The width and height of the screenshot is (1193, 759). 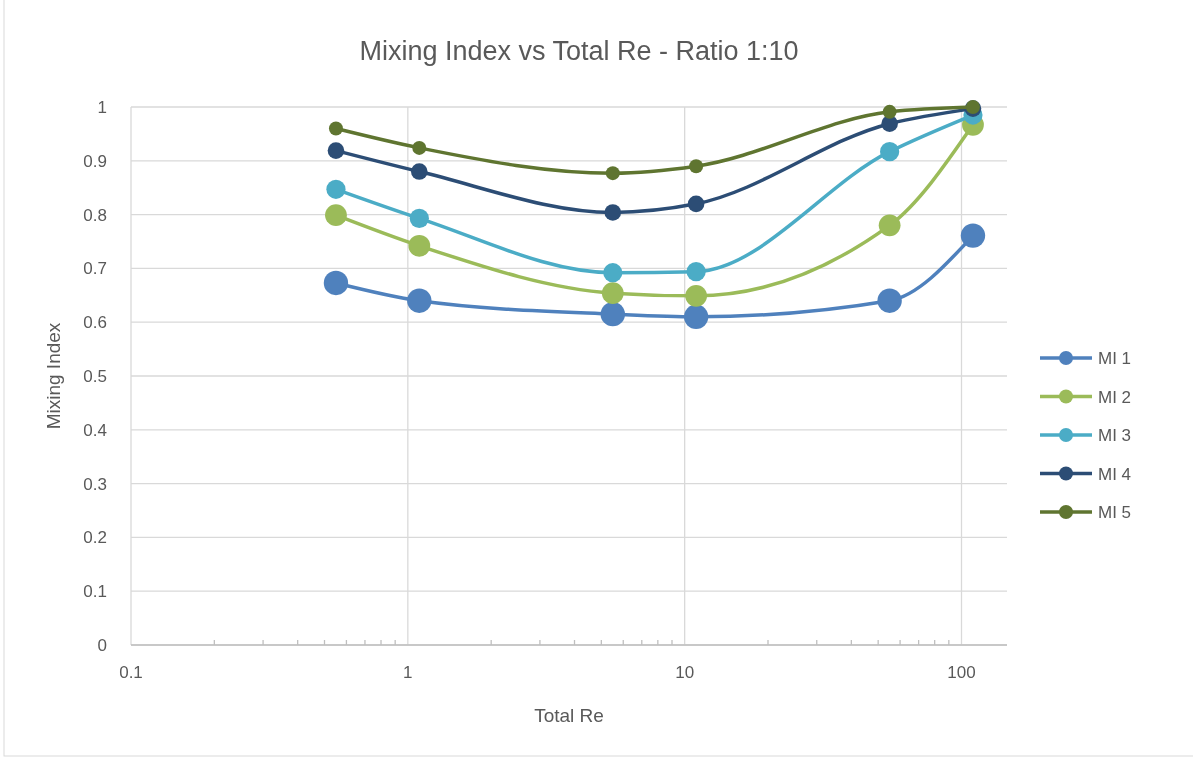 What do you see at coordinates (961, 672) in the screenshot?
I see `x-tick-label: 100` at bounding box center [961, 672].